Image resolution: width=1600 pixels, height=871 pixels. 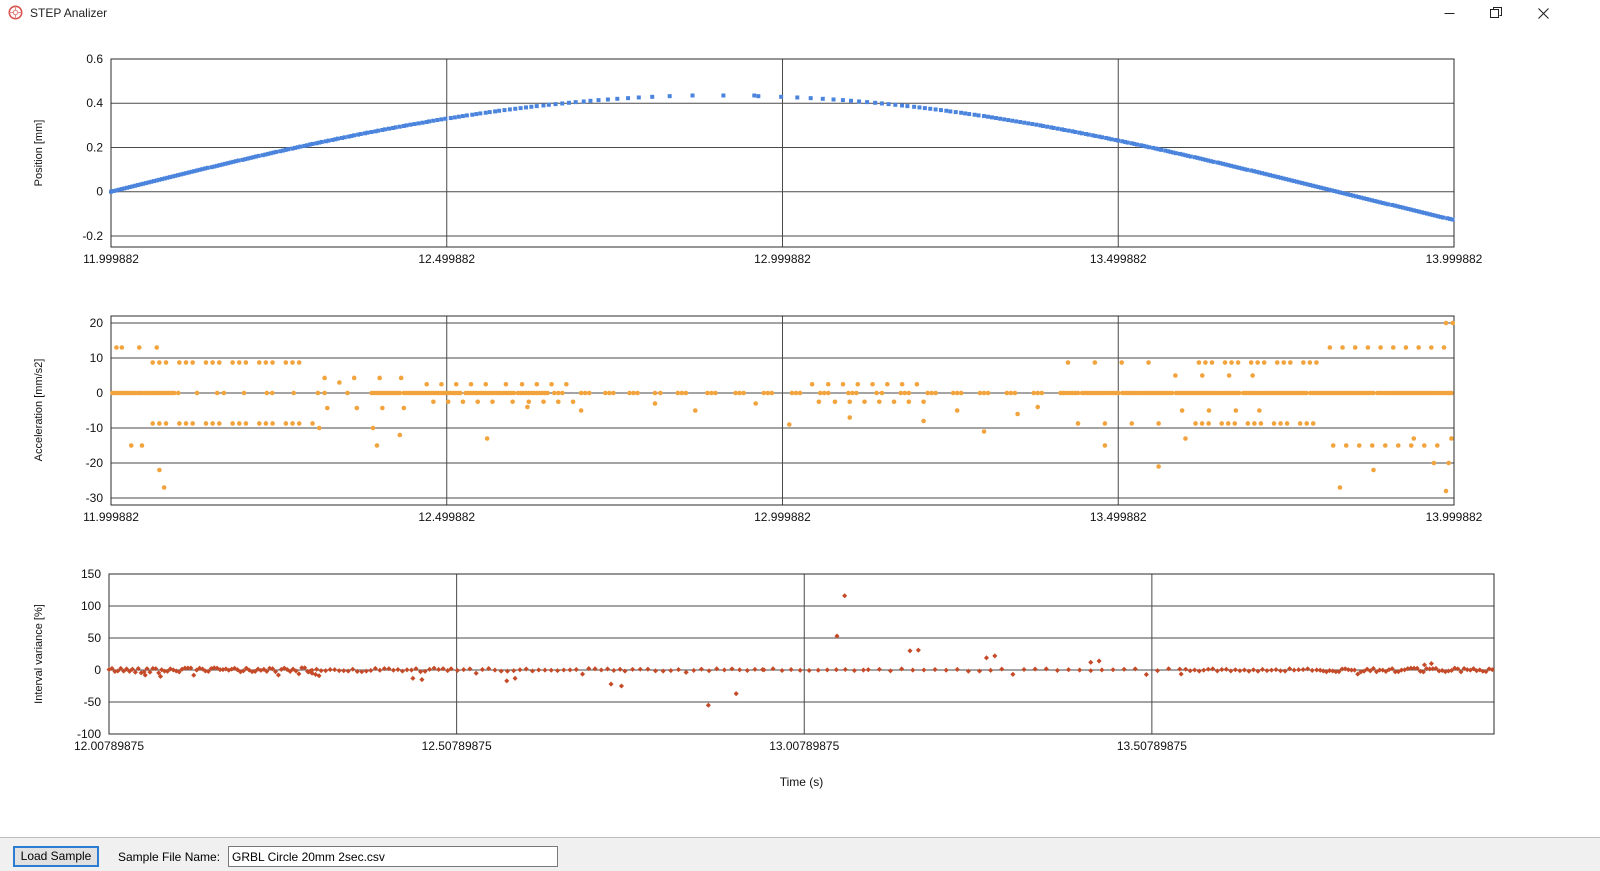 What do you see at coordinates (1496, 13) in the screenshot?
I see `restore-button` at bounding box center [1496, 13].